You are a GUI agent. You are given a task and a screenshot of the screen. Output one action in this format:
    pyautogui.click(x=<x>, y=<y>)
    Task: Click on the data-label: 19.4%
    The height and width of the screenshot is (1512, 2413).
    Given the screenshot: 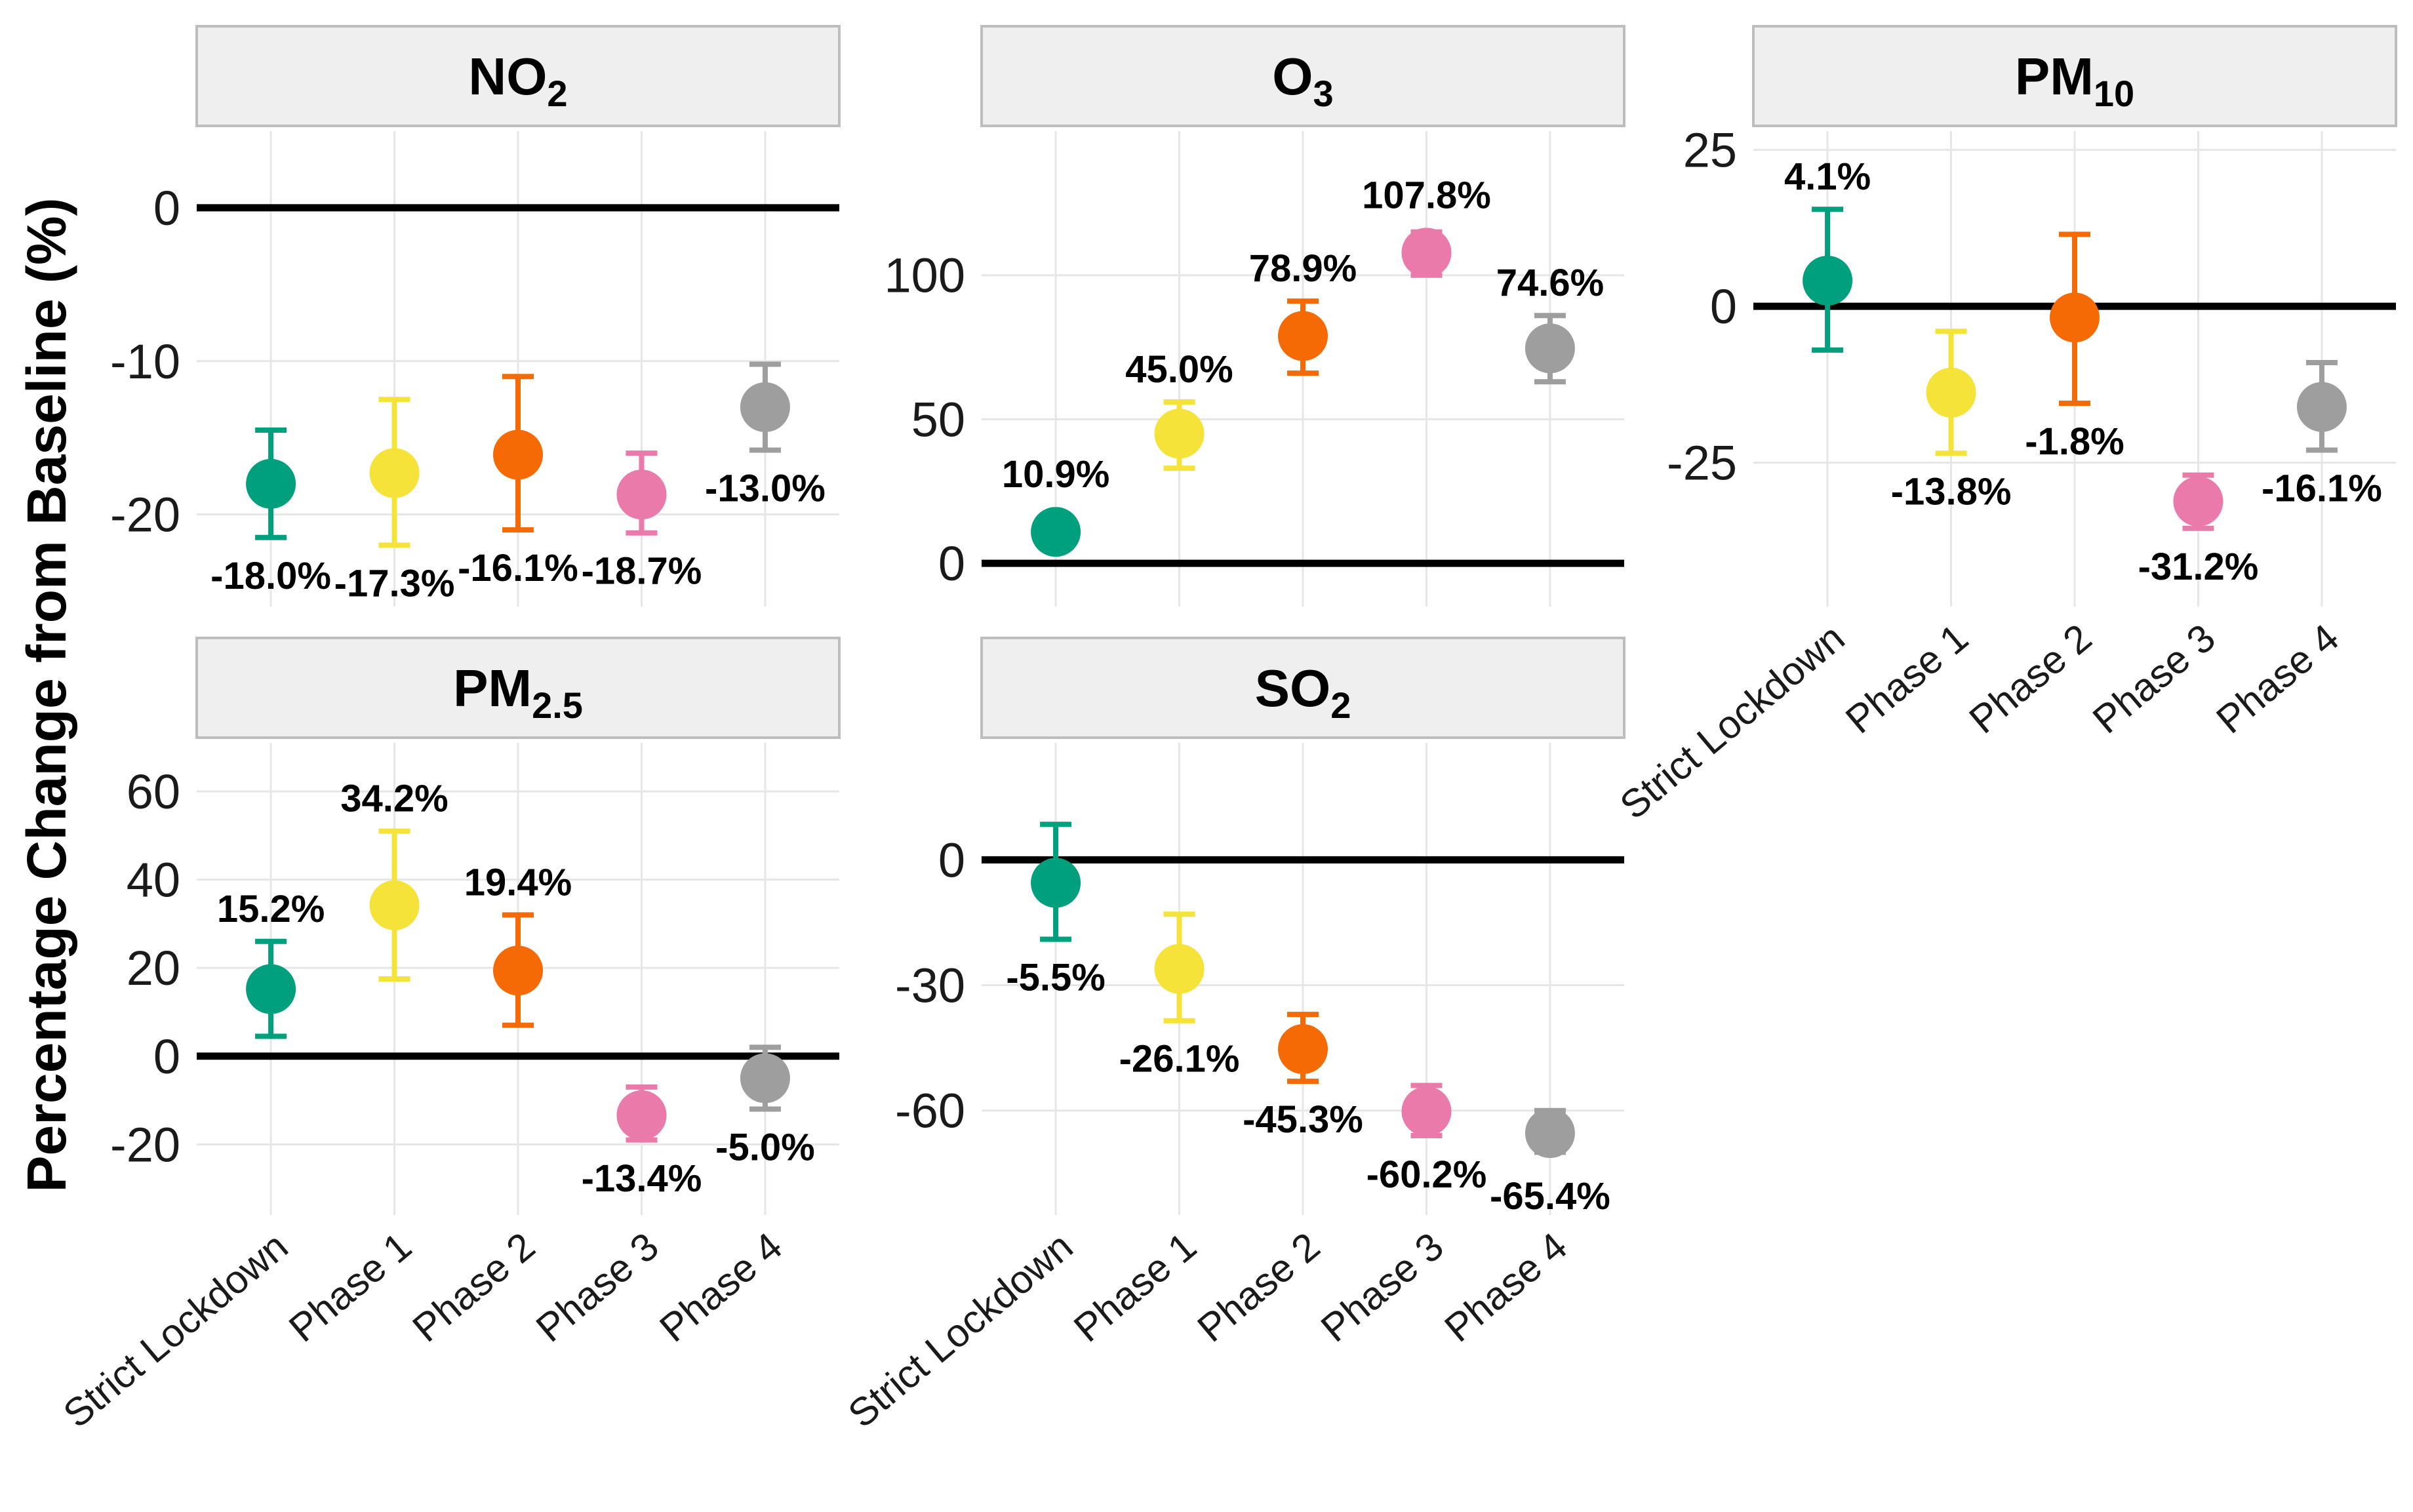 What is the action you would take?
    pyautogui.click(x=518, y=882)
    